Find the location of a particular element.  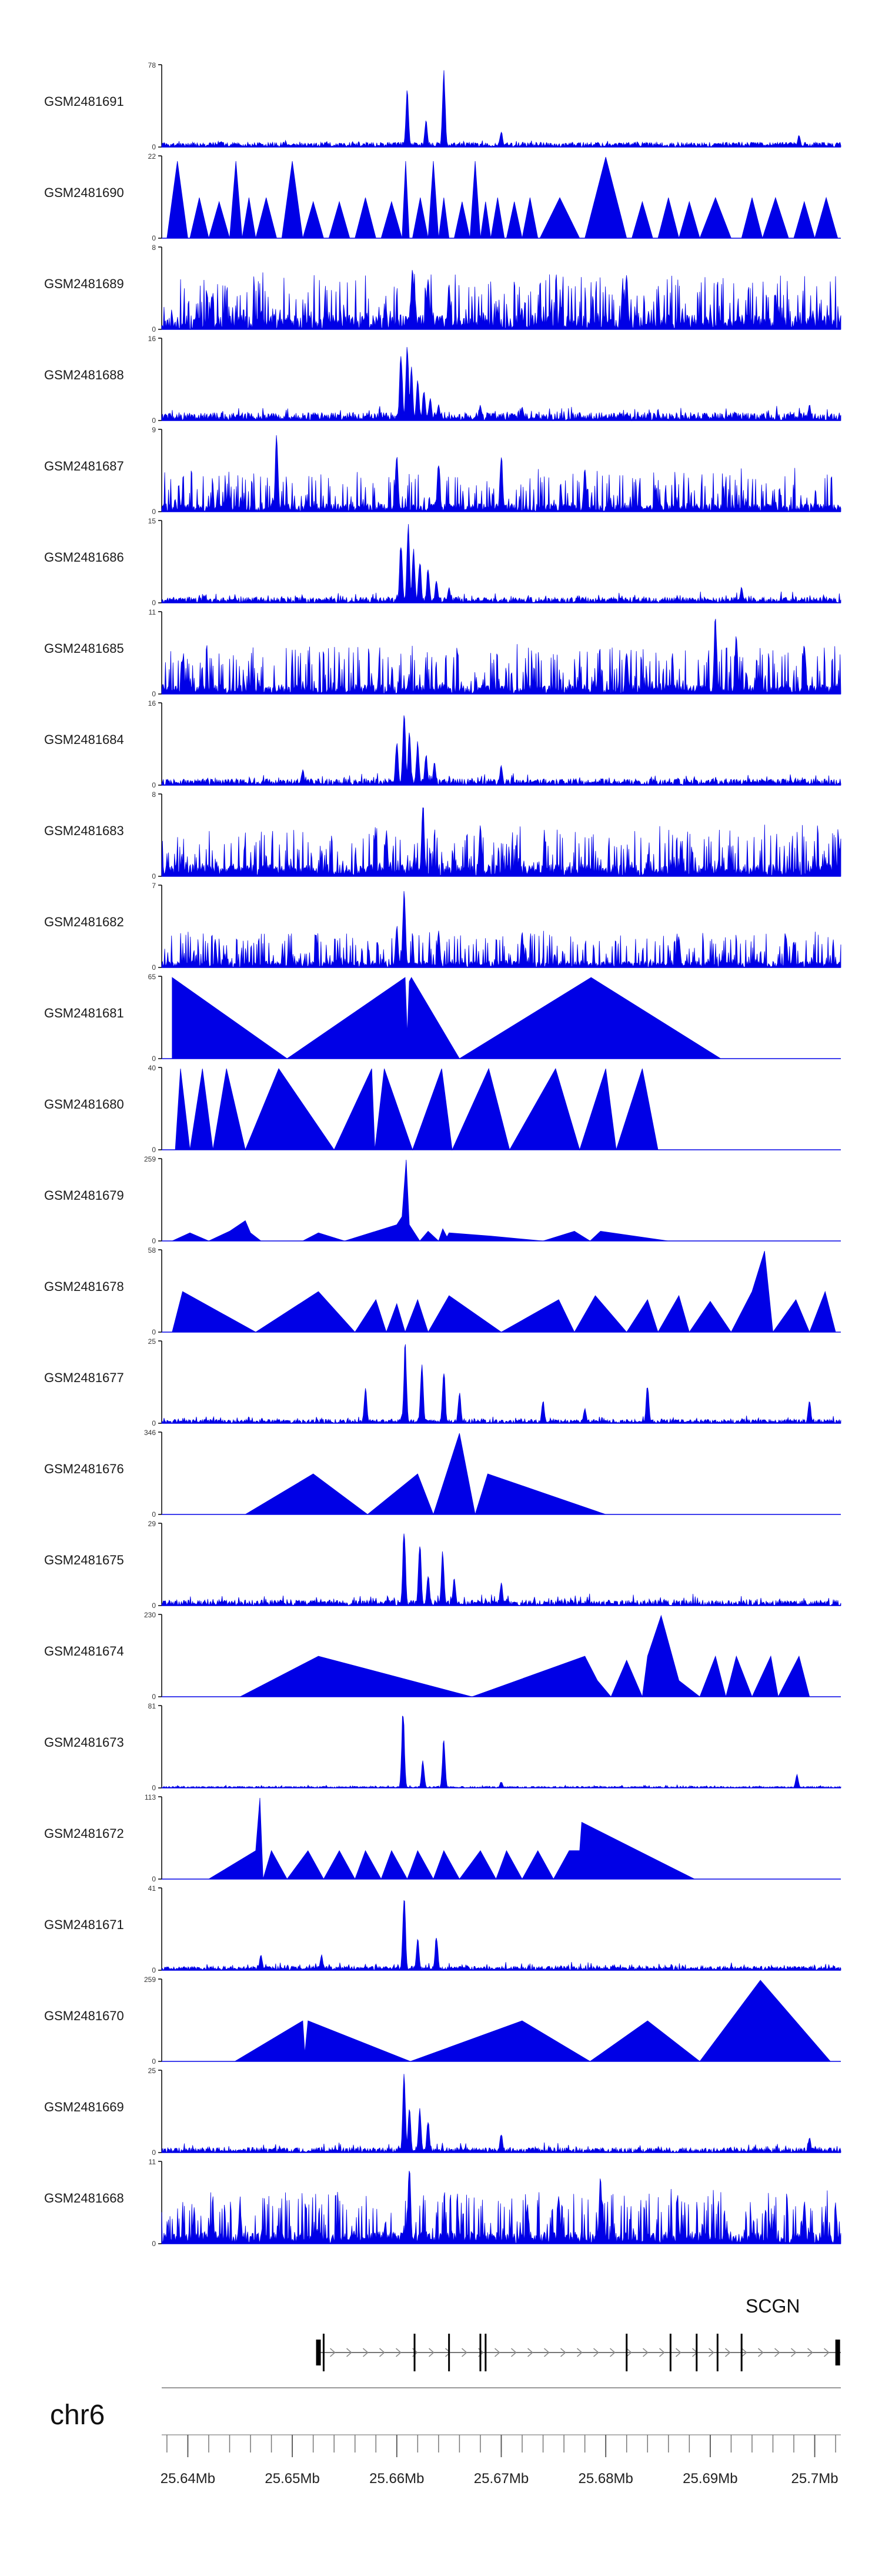

track-GSM2481683: GSM2481683 8 0 is located at coordinates (442, 835).